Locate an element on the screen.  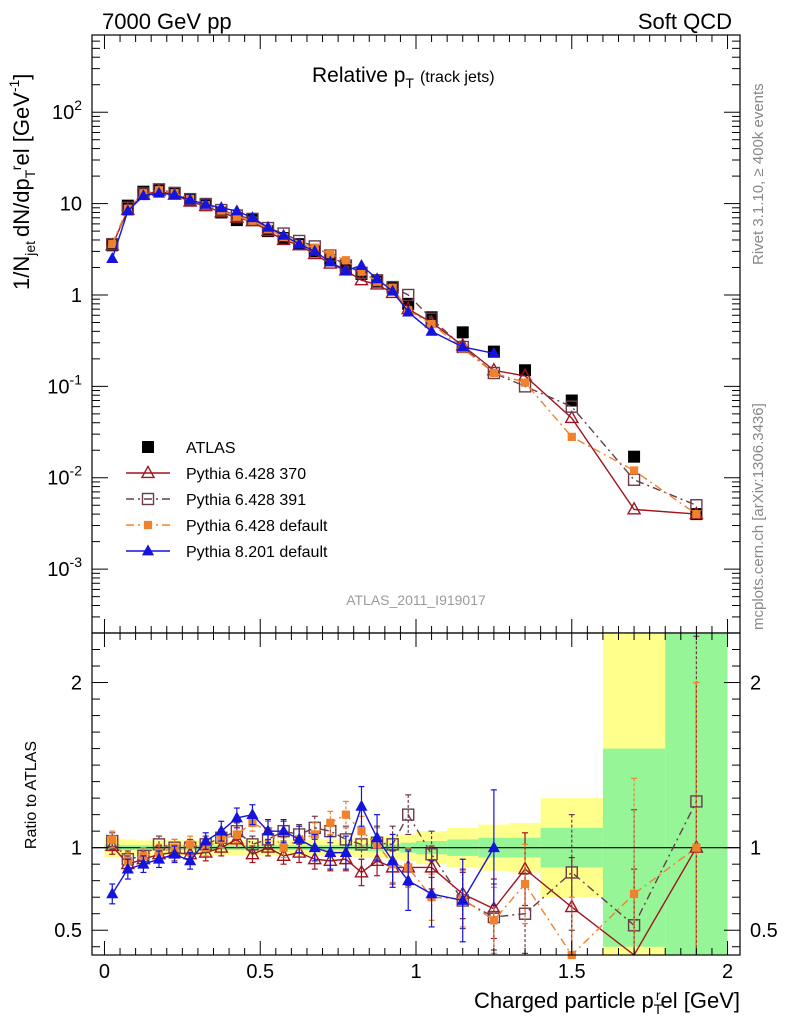
y-axis-label-main: 1/Njet dN/dpTrel [GeV-1] is located at coordinates (22, 182).